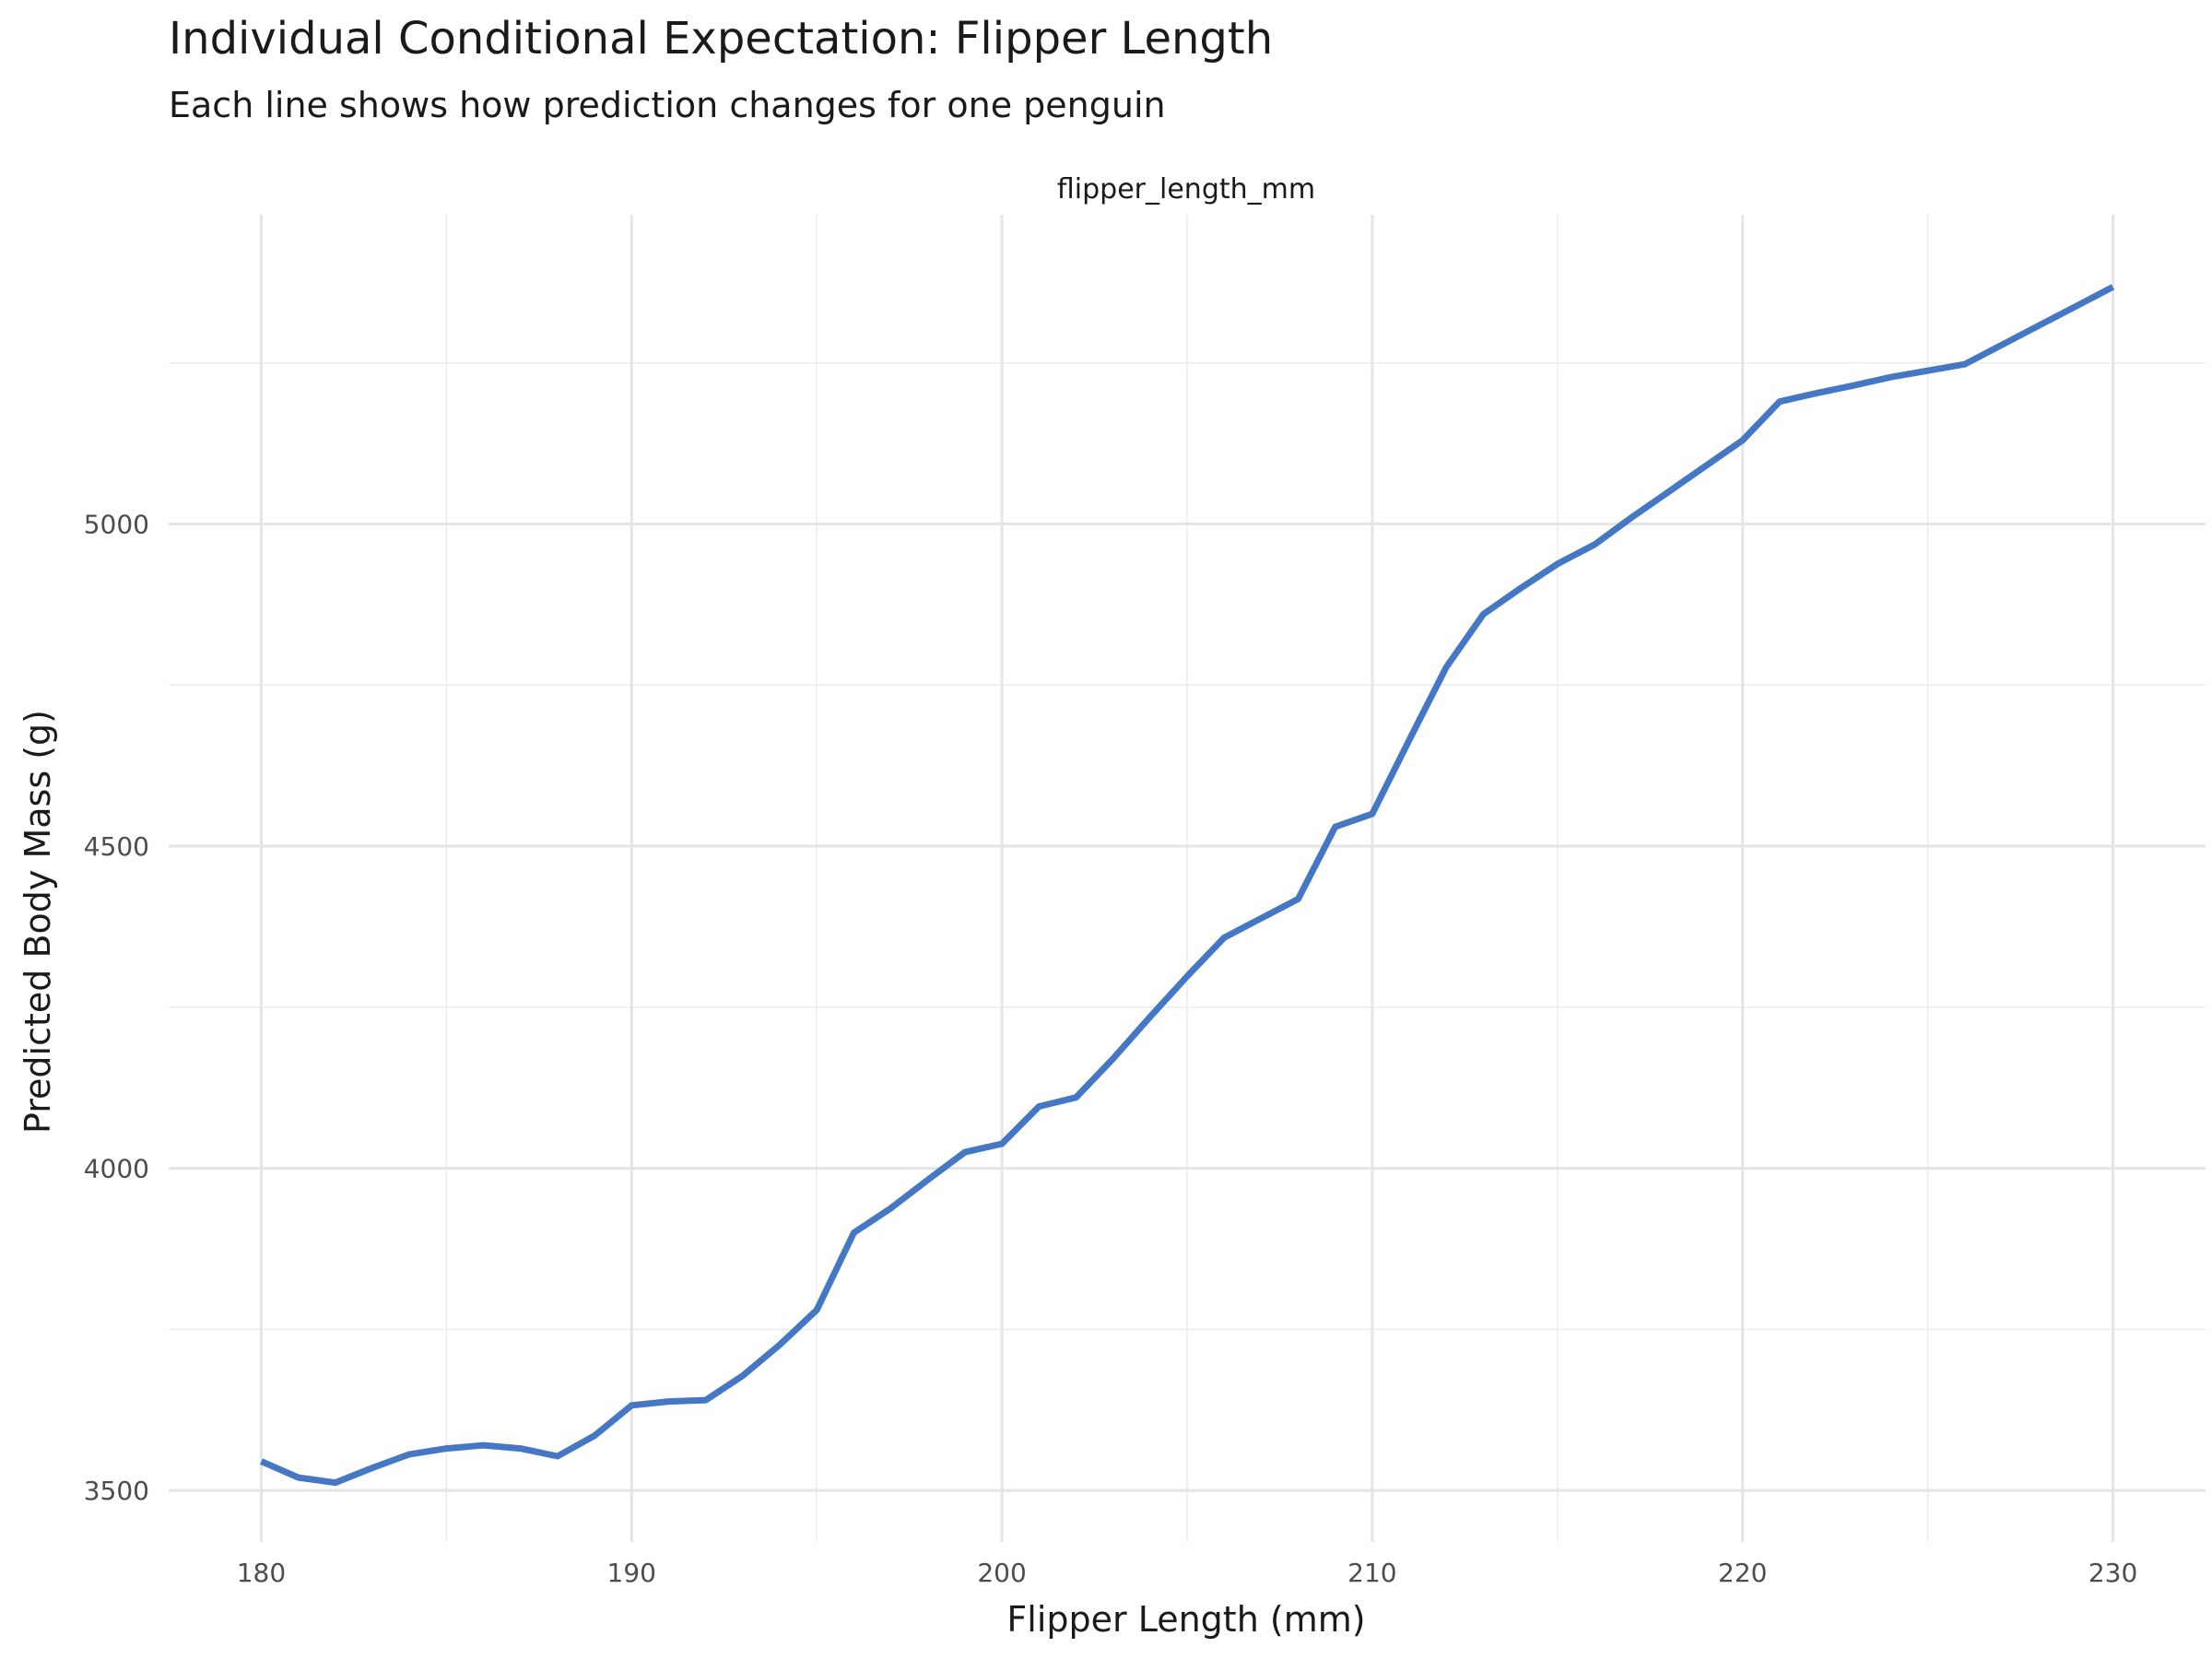 Image resolution: width=2212 pixels, height=1659 pixels. What do you see at coordinates (1187, 1573) in the screenshot?
I see `x-tick-labels: 180 190 200 210 220 230` at bounding box center [1187, 1573].